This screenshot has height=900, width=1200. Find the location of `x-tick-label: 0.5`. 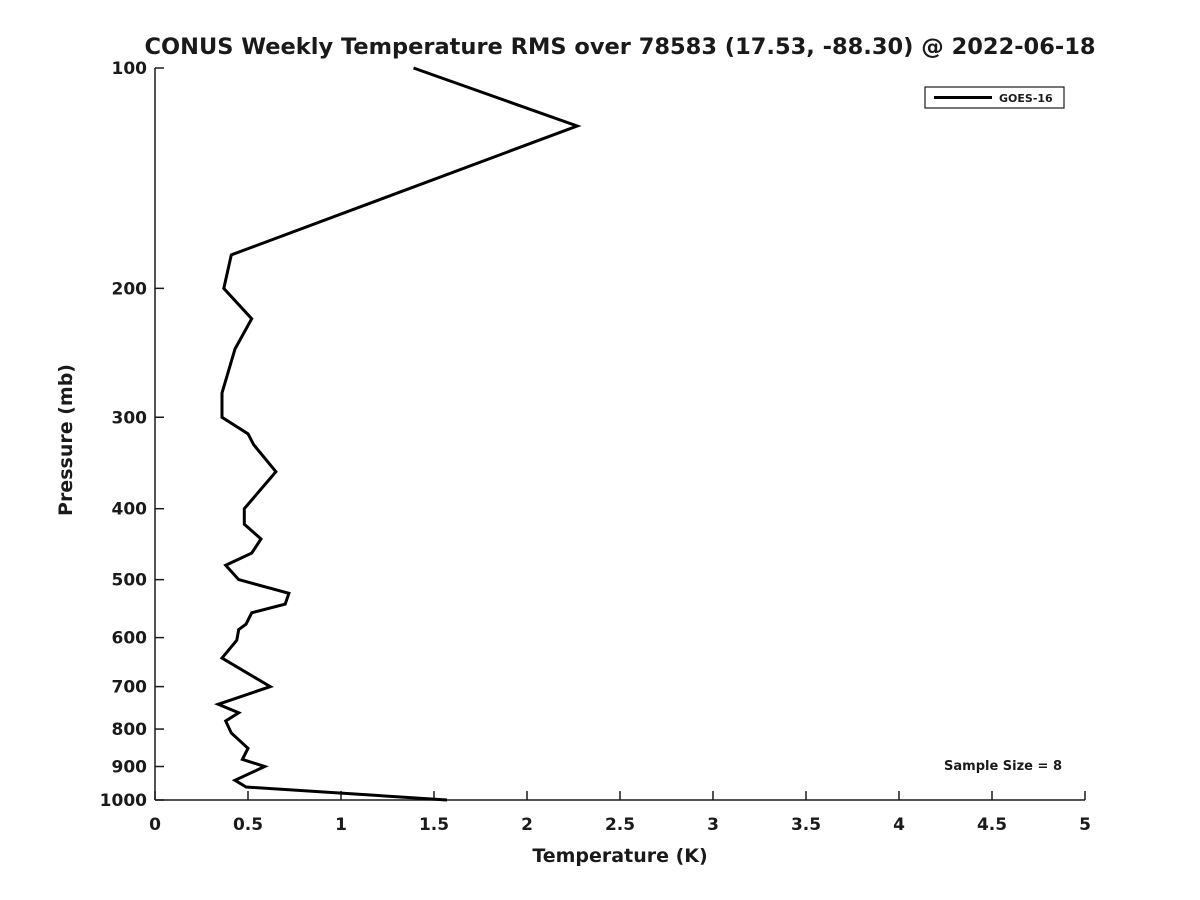

x-tick-label: 0.5 is located at coordinates (248, 825).